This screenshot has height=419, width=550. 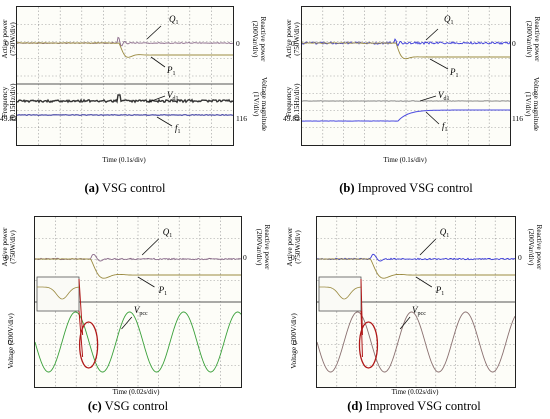 What do you see at coordinates (127, 188) in the screenshot?
I see `caption-a: (a) VSG control` at bounding box center [127, 188].